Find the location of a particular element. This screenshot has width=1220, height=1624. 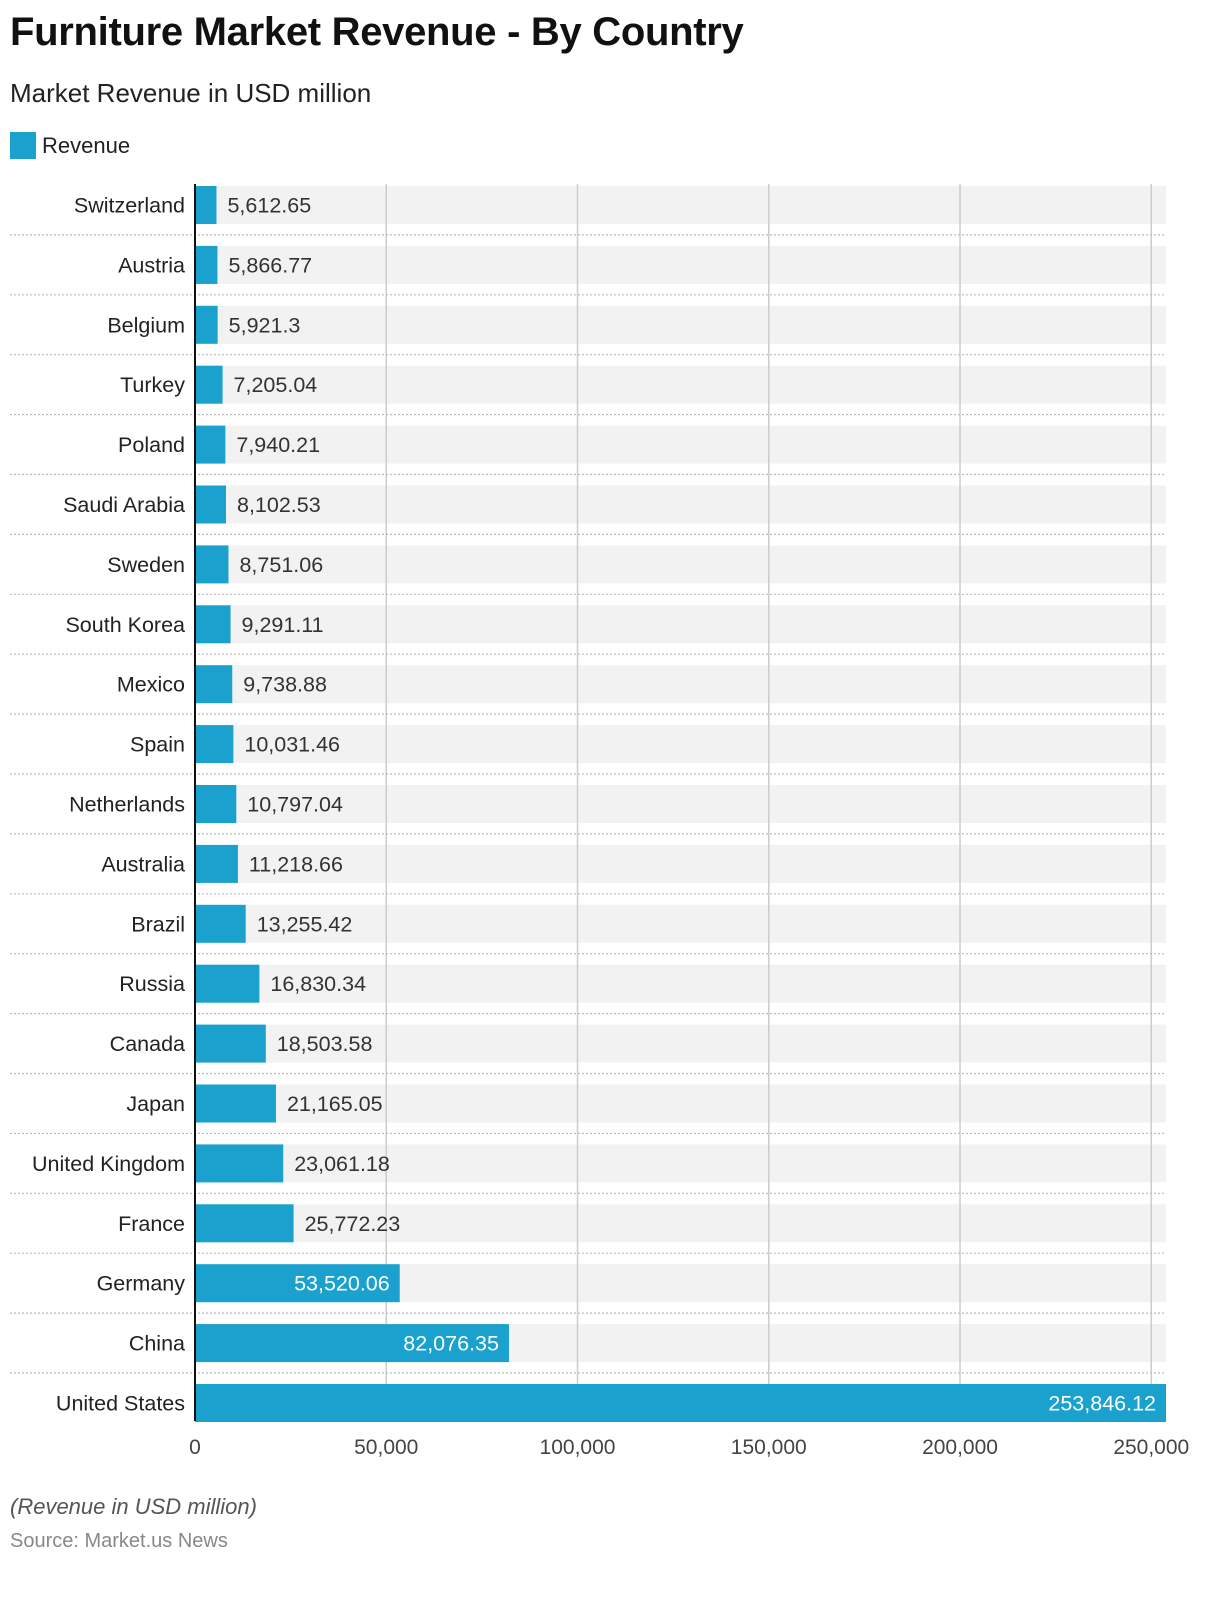

chart-title: Furniture Market Revenue - By Country is located at coordinates (377, 32).